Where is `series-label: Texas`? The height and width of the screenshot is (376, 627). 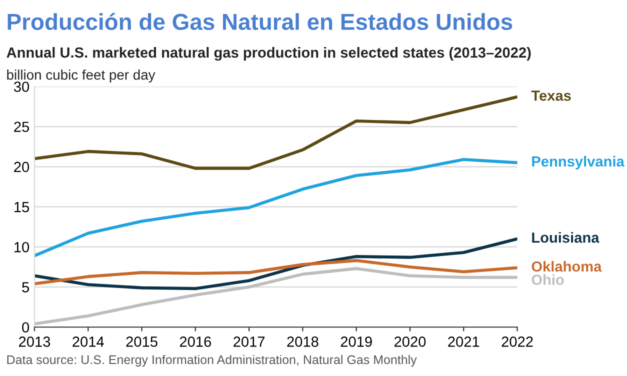 series-label: Texas is located at coordinates (551, 95).